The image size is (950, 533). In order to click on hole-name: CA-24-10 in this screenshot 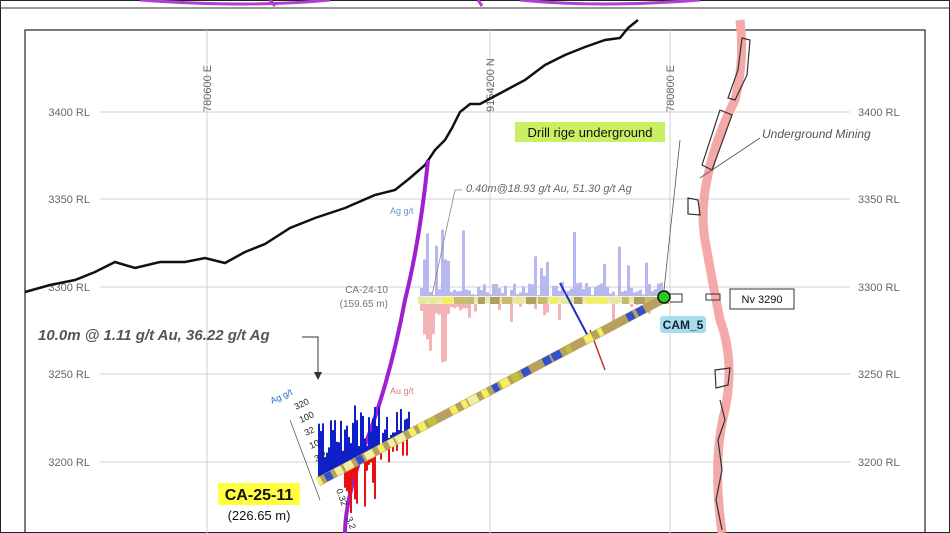, I will do `click(366, 290)`.